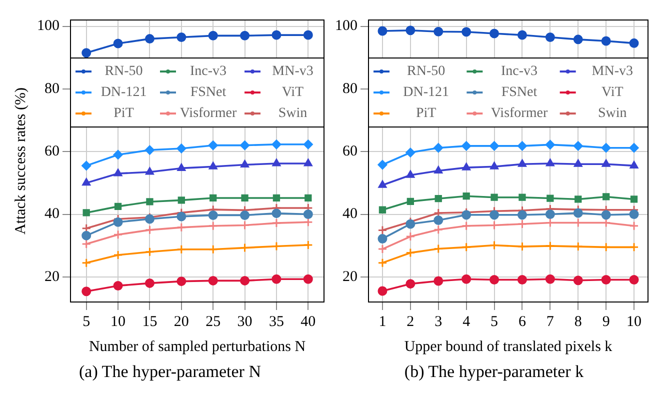  Describe the element at coordinates (466, 322) in the screenshot. I see `x-tick-label: 4` at that location.